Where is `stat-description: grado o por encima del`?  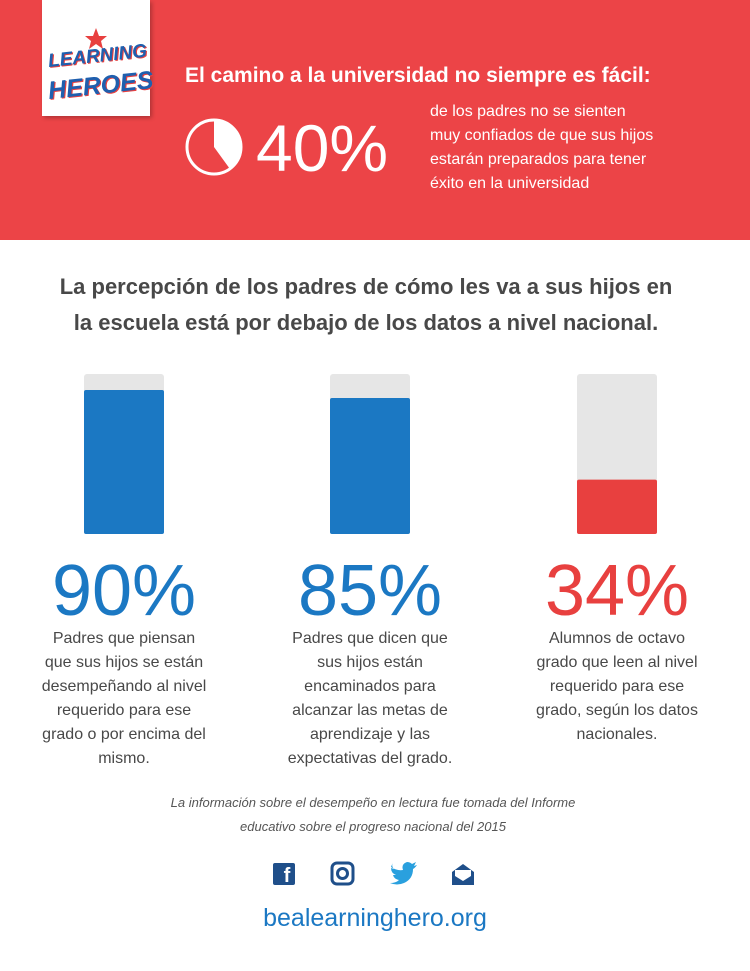
stat-description: grado o por encima del is located at coordinates (124, 734).